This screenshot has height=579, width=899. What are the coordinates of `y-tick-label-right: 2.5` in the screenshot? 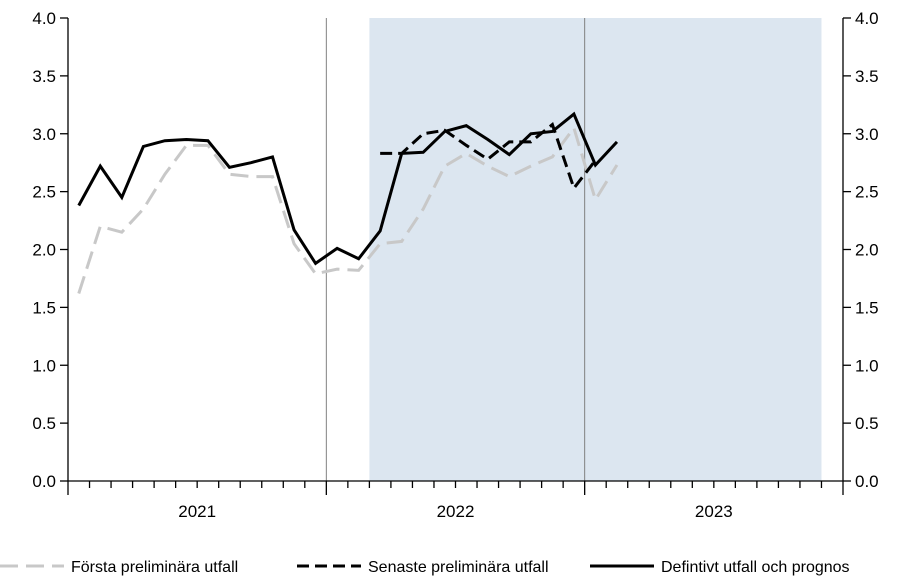 It's located at (867, 192).